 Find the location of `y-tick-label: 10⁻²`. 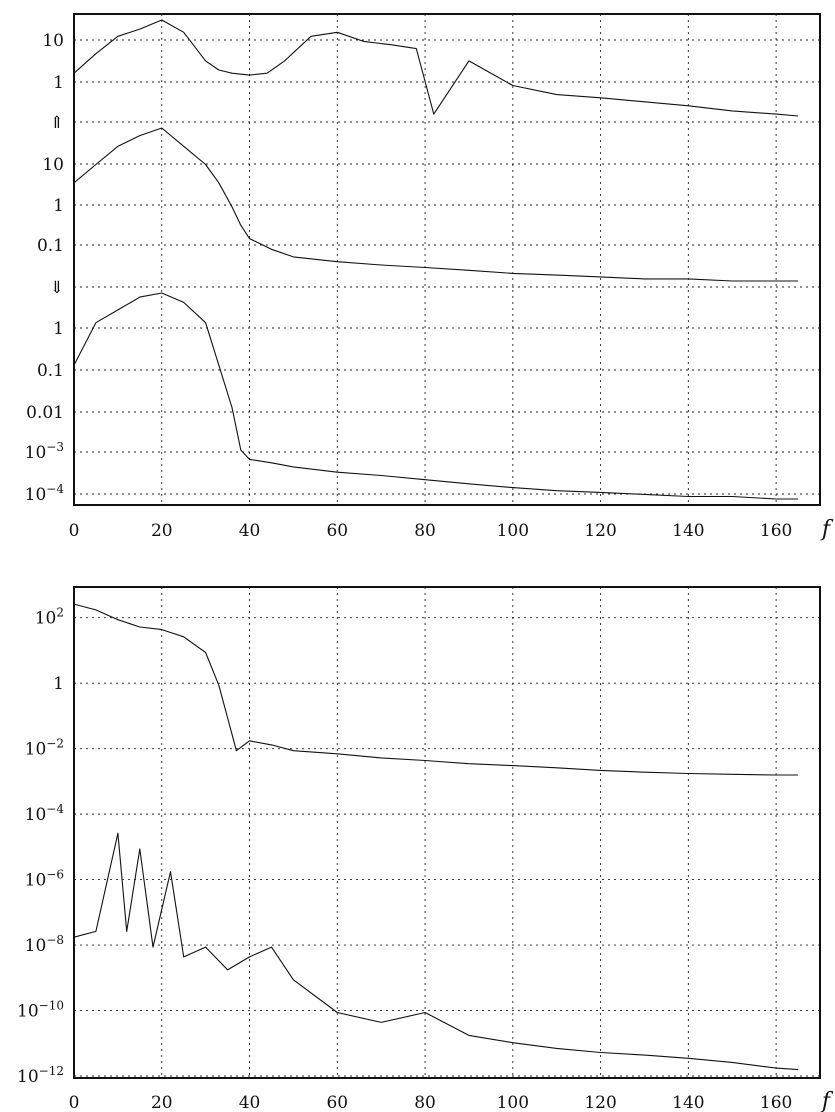

y-tick-label: 10⁻² is located at coordinates (44, 748).